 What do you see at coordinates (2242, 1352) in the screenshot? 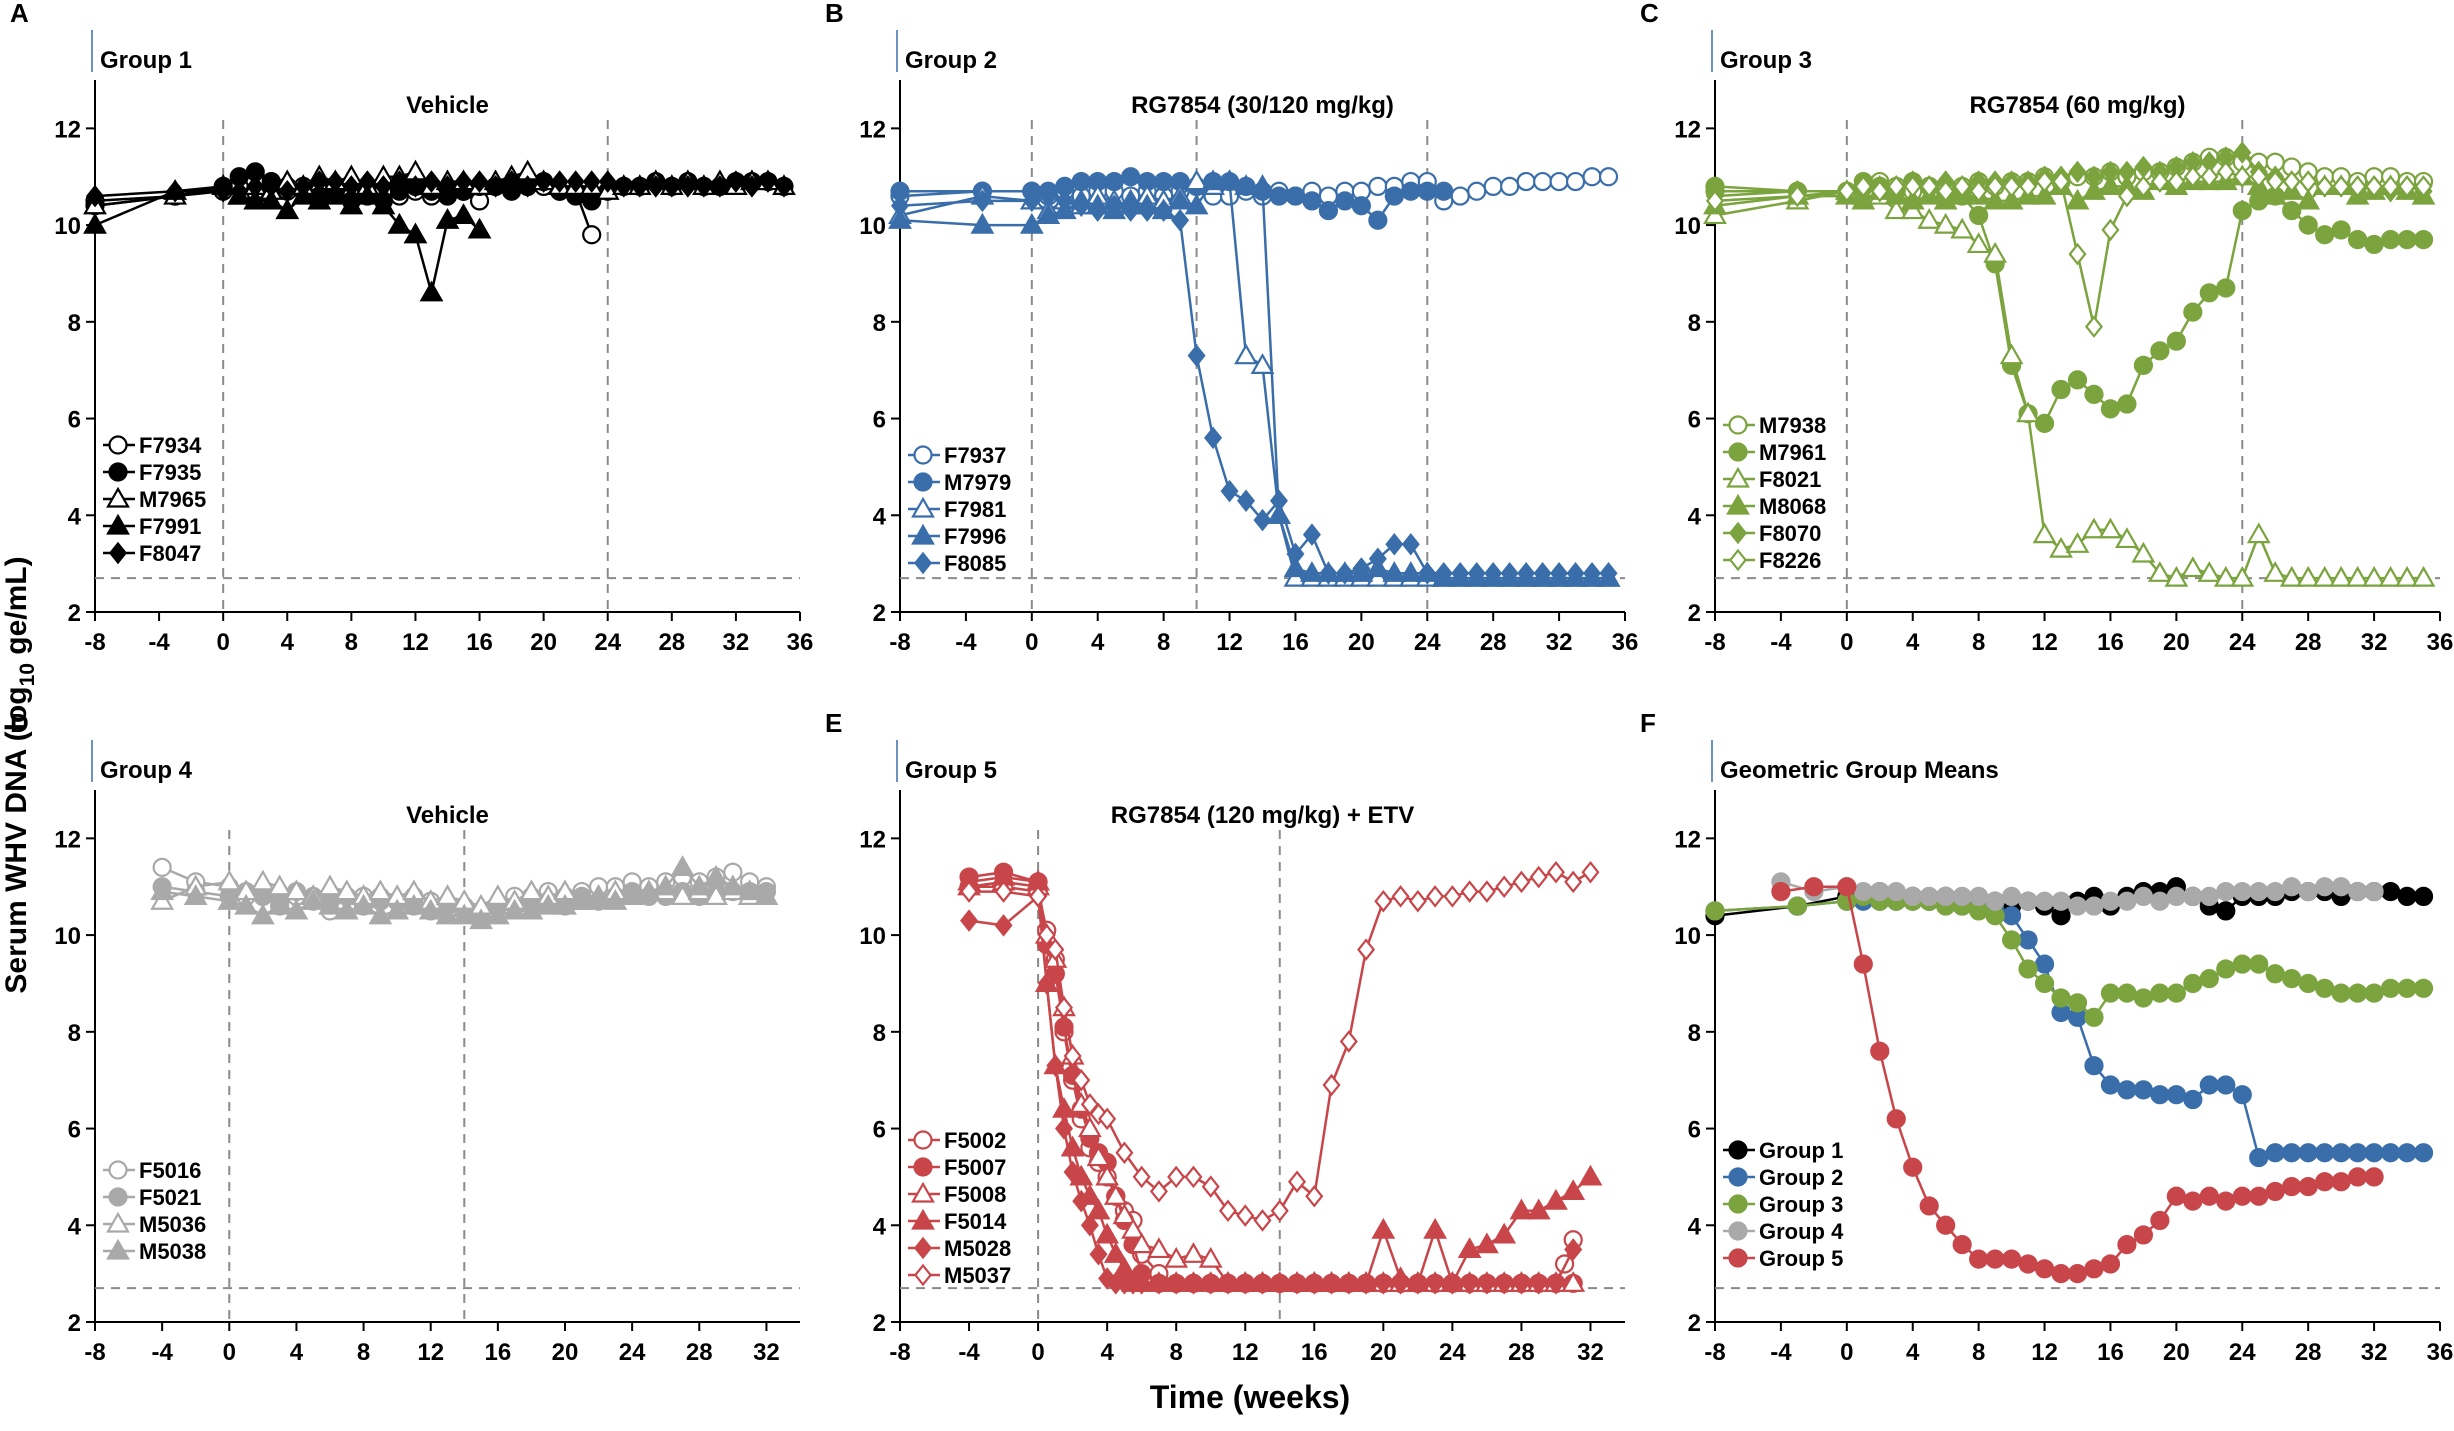
I see `x-tick-label: 24` at bounding box center [2242, 1352].